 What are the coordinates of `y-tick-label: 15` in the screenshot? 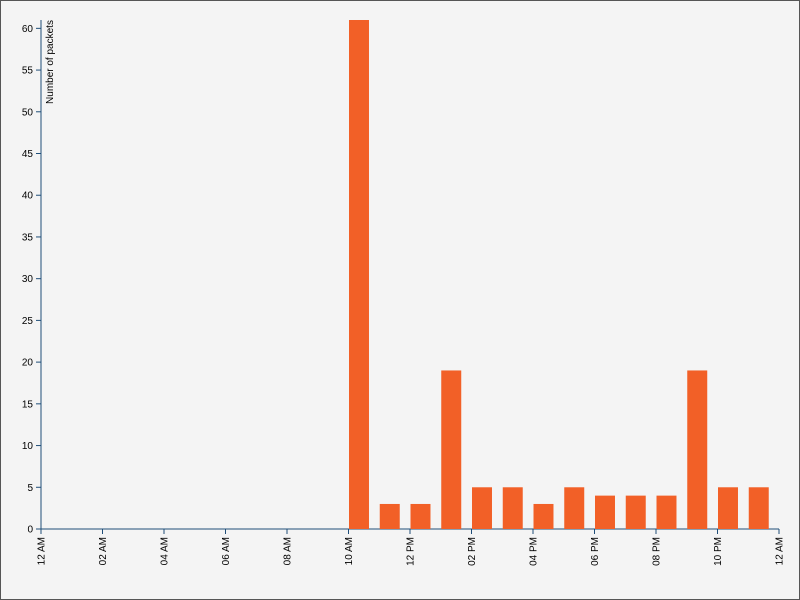 It's located at (28, 404).